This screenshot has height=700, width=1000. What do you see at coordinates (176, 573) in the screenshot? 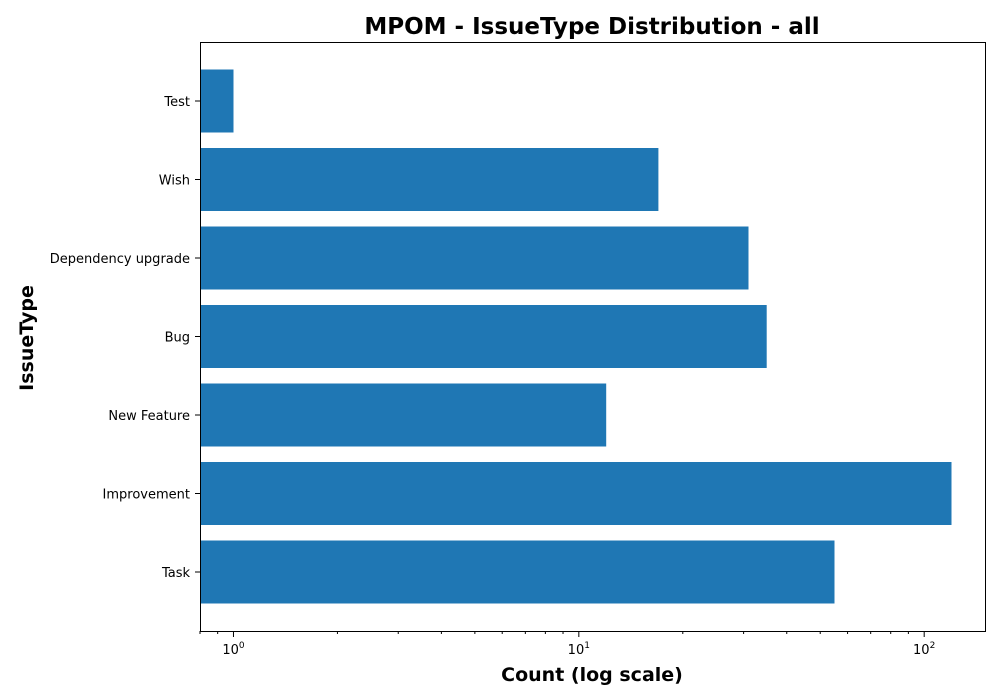
I see `y-tick-label-task: Task` at bounding box center [176, 573].